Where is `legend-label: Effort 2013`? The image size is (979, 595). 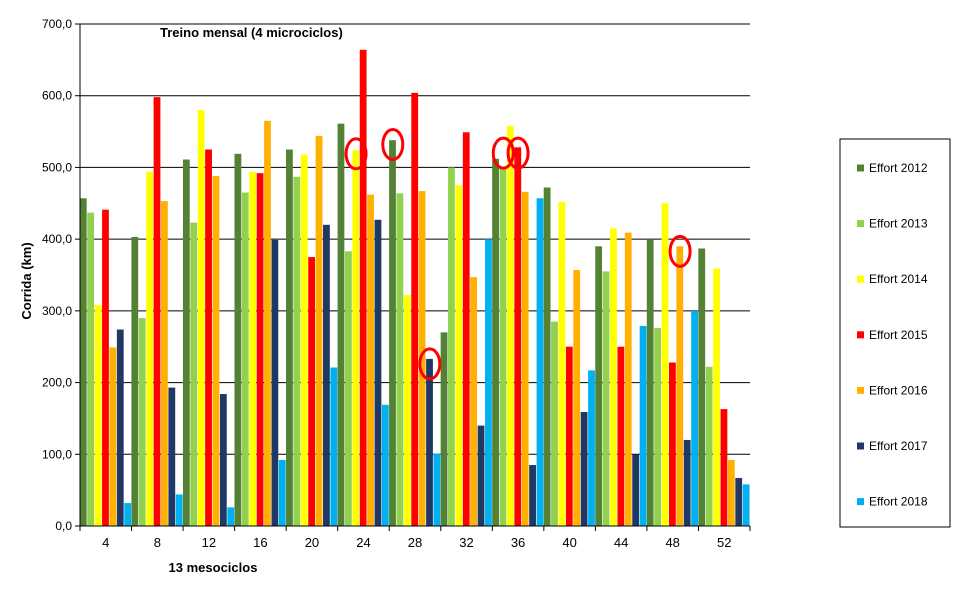 legend-label: Effort 2013 is located at coordinates (898, 224).